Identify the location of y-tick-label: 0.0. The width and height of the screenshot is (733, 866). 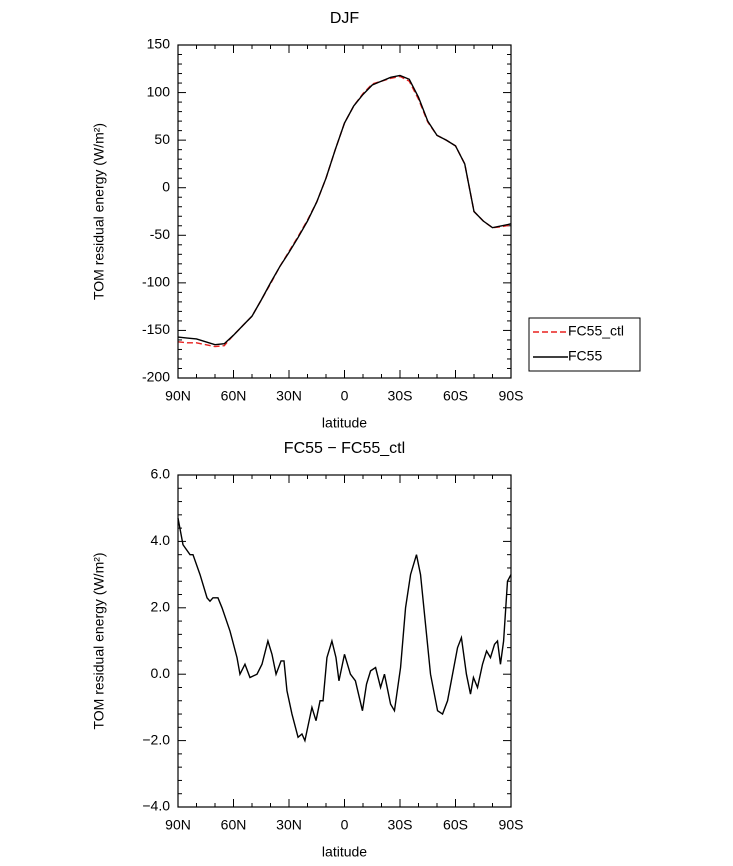
(161, 673).